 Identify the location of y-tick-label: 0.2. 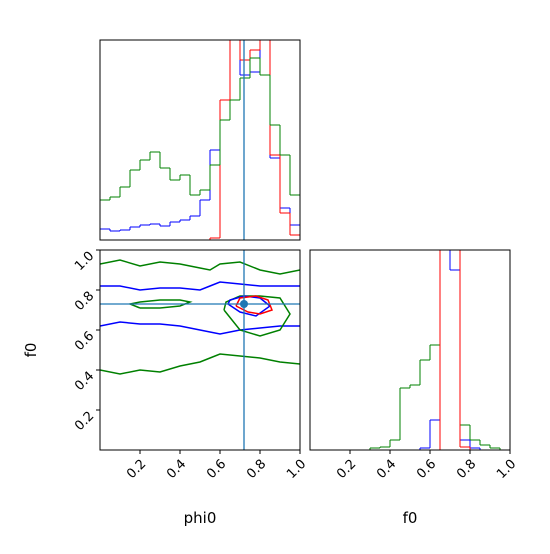
(84, 421).